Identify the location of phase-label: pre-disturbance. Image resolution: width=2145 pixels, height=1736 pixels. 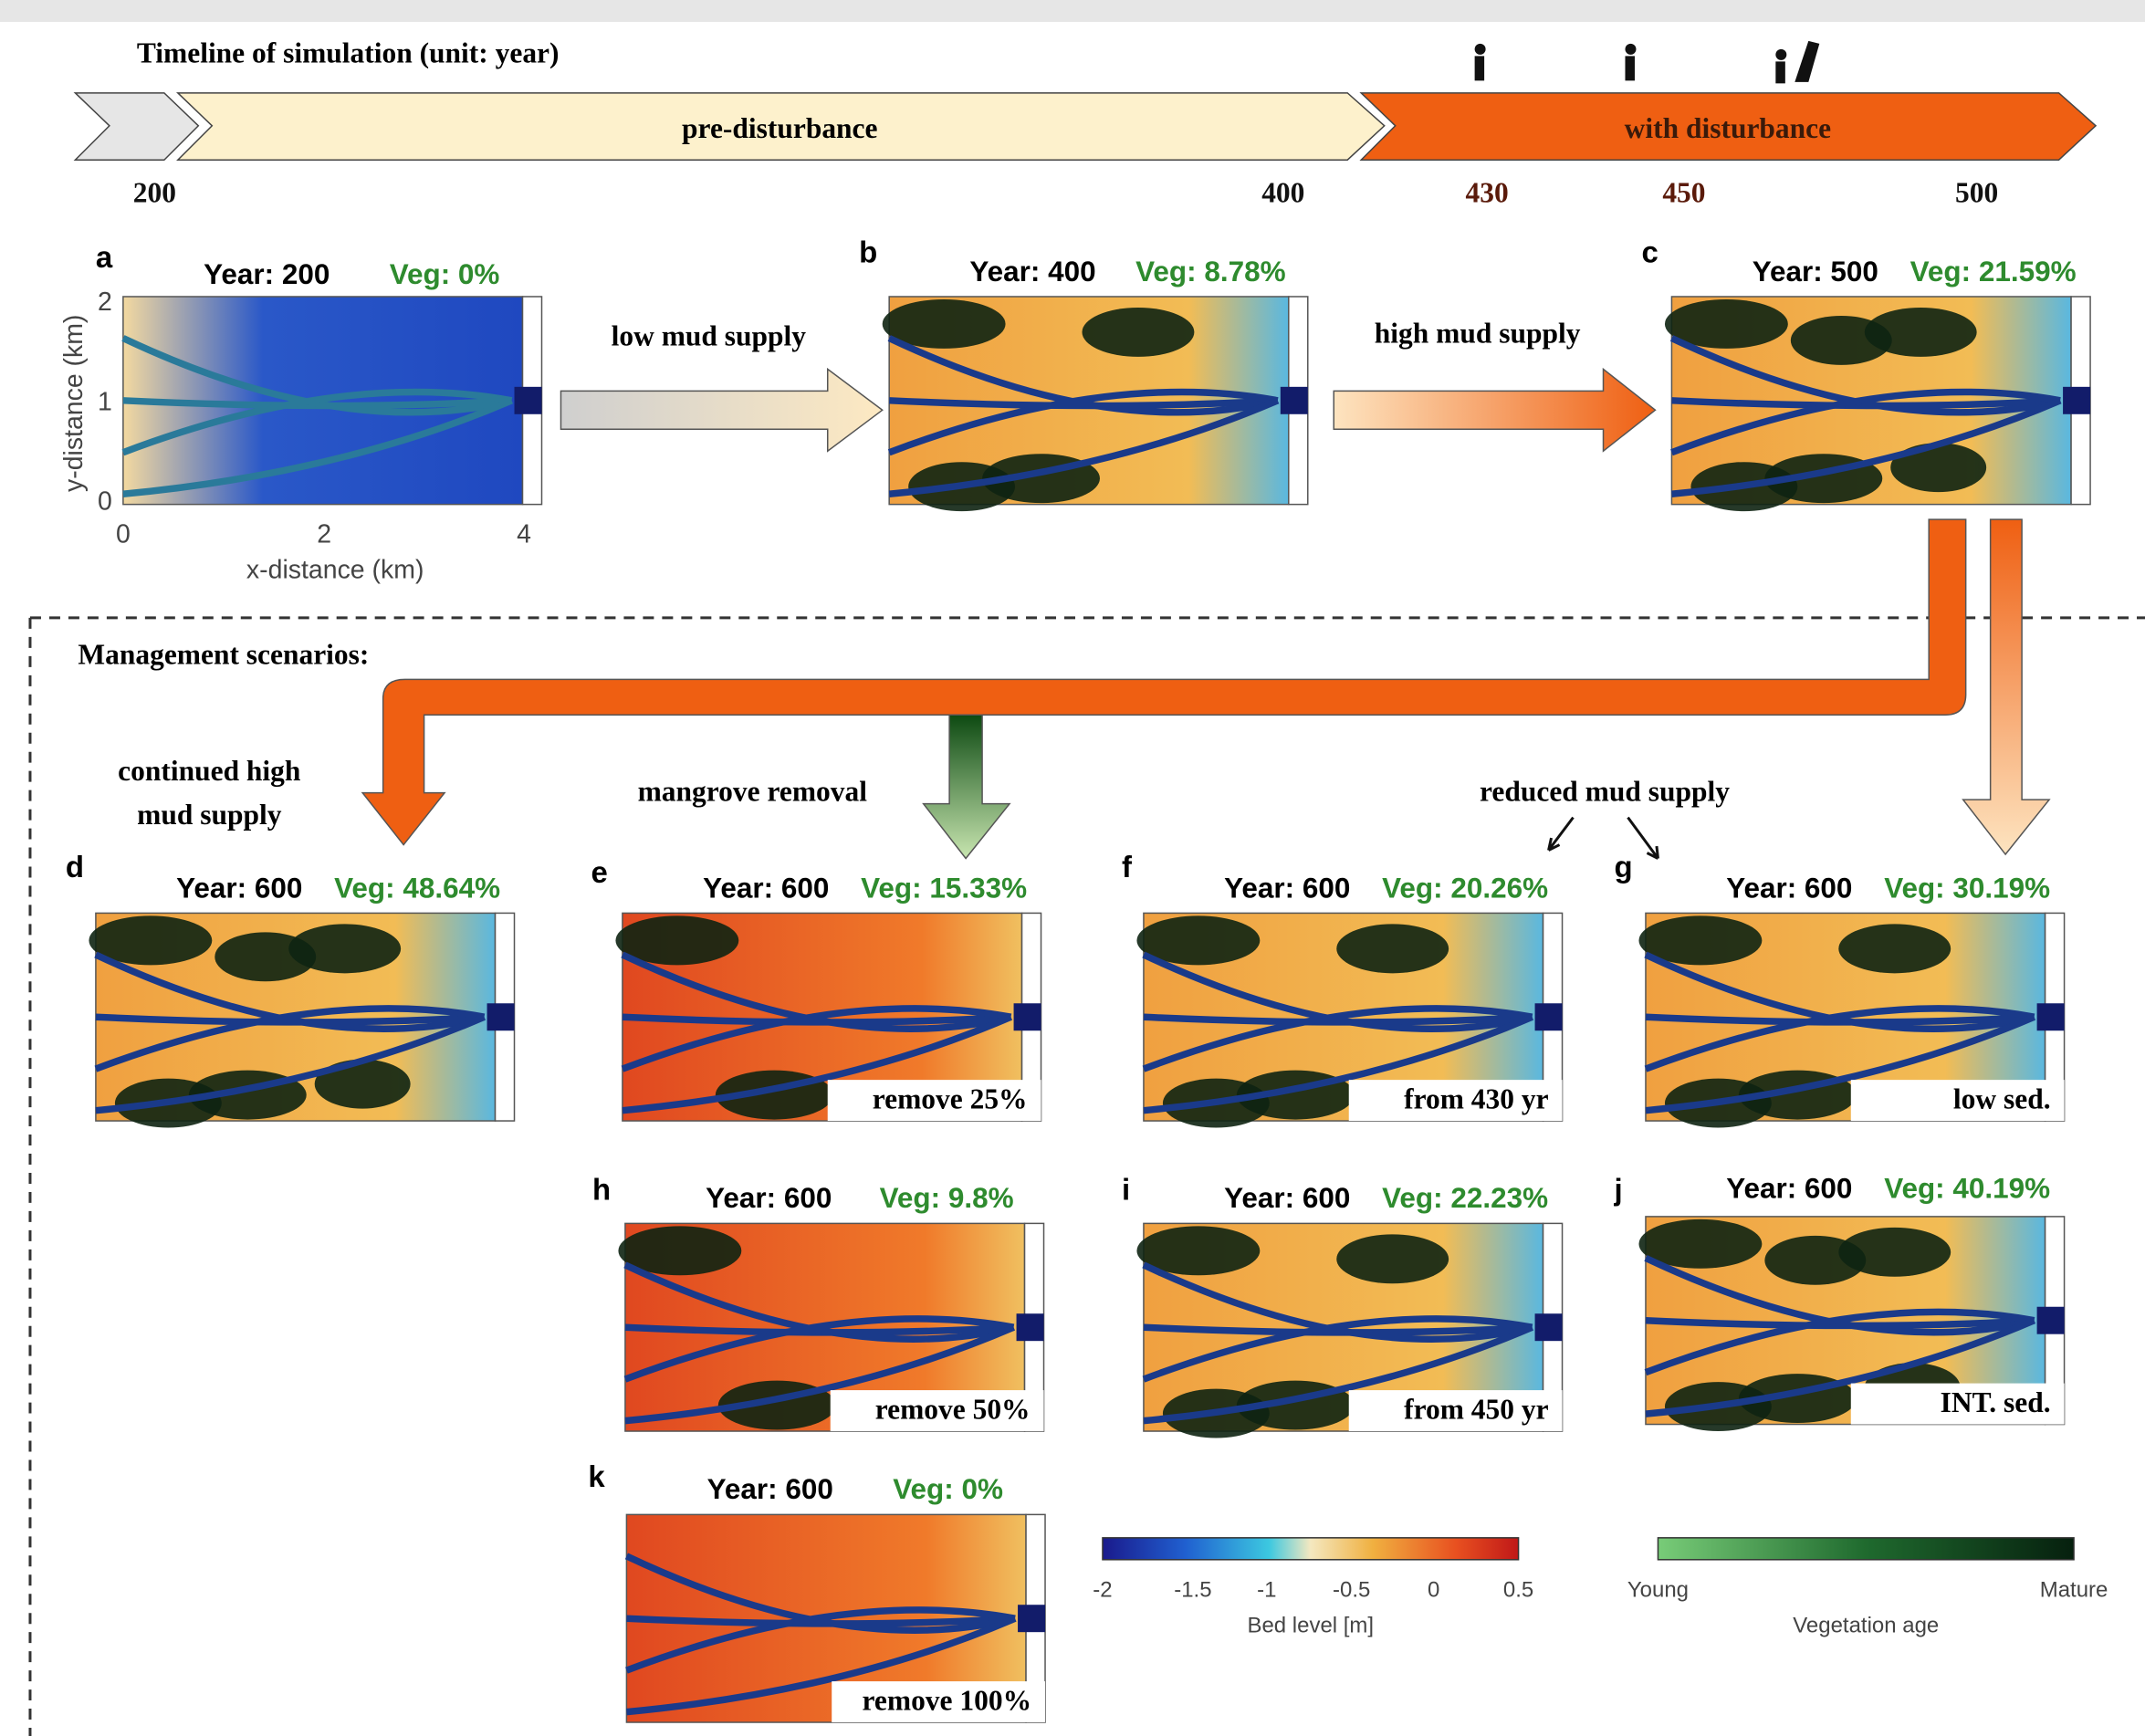
(779, 128).